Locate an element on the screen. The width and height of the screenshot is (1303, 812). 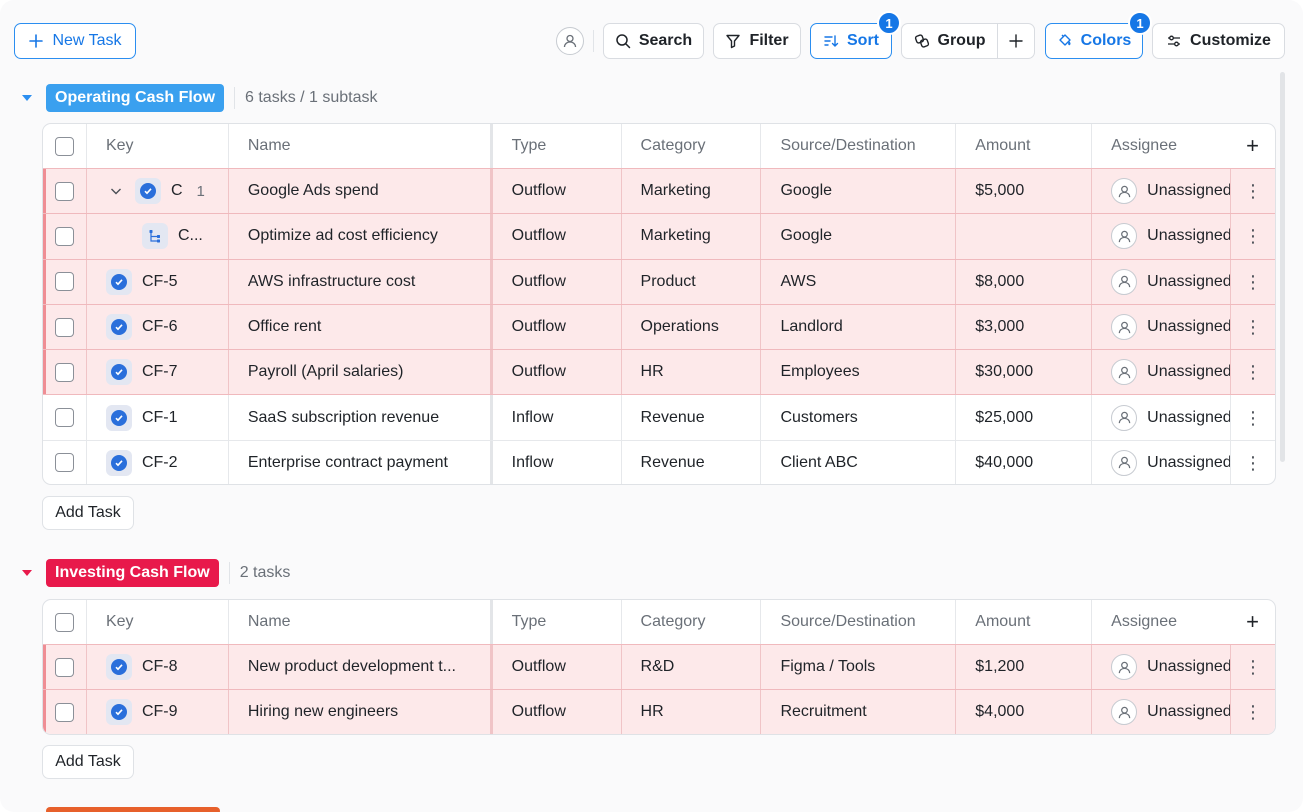
task-category: Revenue is located at coordinates (692, 462).